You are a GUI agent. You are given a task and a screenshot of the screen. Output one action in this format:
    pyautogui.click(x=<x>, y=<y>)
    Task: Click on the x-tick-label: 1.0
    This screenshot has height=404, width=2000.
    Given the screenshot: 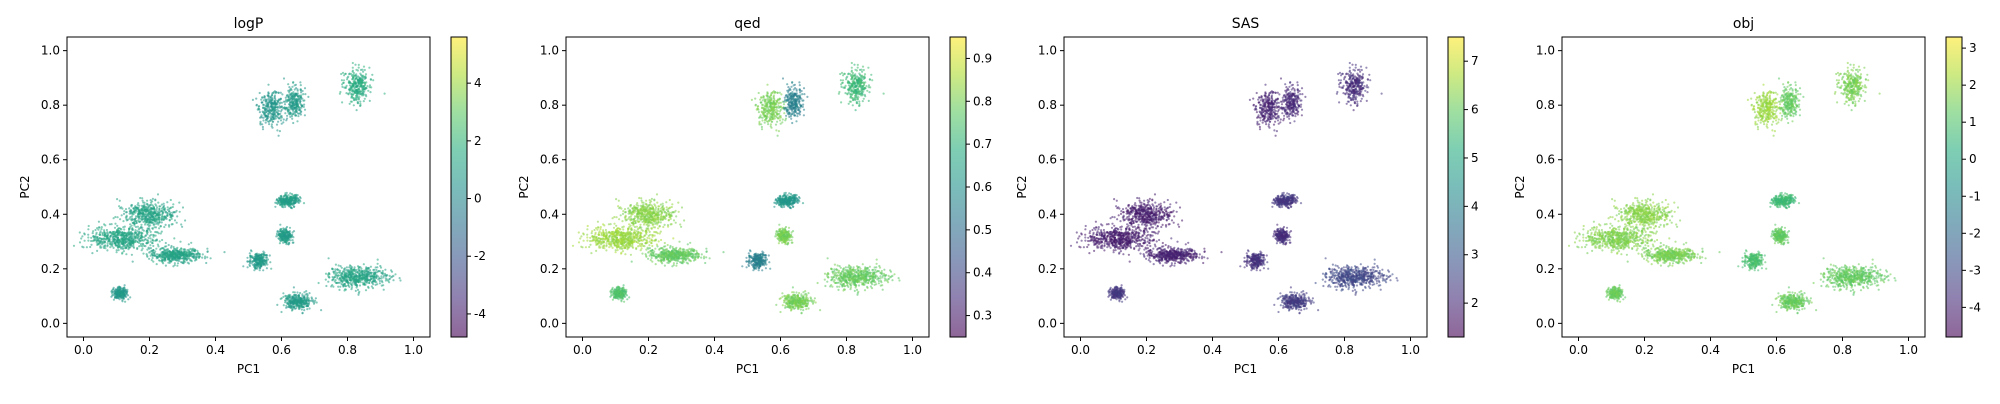 What is the action you would take?
    pyautogui.click(x=413, y=350)
    